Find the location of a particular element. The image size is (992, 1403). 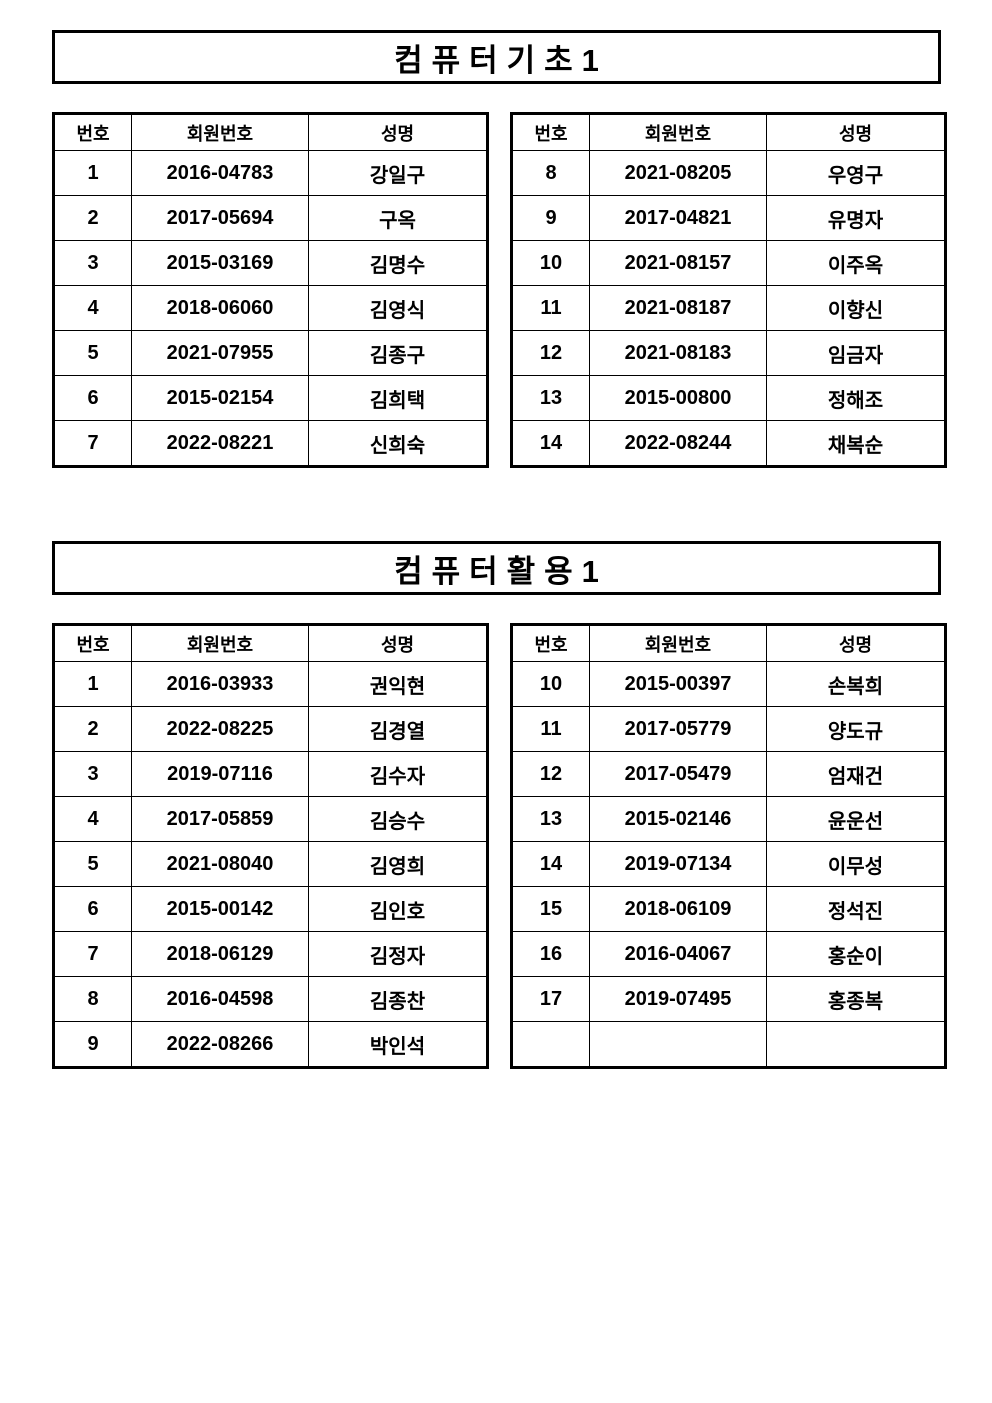

cell-name: 김종찬 is located at coordinates (398, 999).